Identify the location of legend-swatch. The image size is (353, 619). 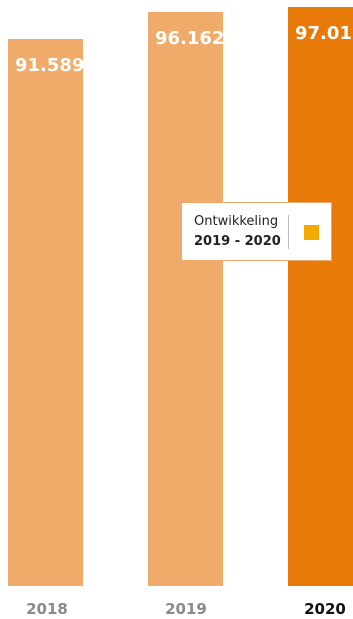
(311, 232).